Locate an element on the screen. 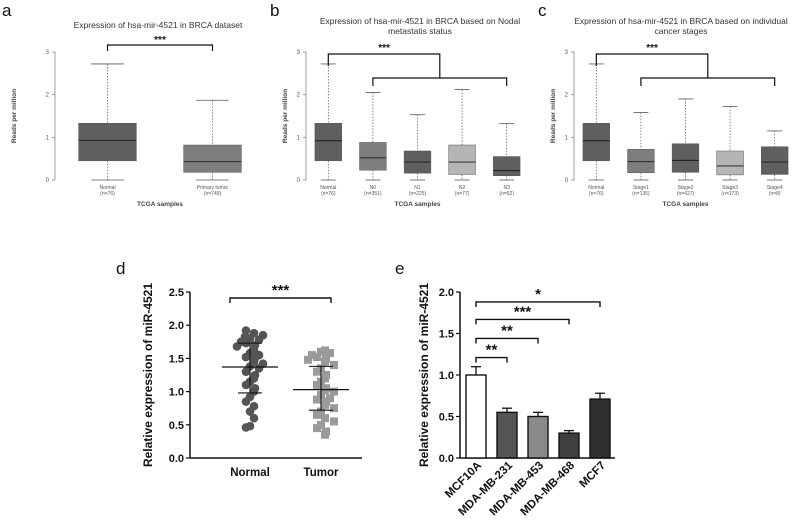 The image size is (800, 520). x-category-label: N1 is located at coordinates (417, 188).